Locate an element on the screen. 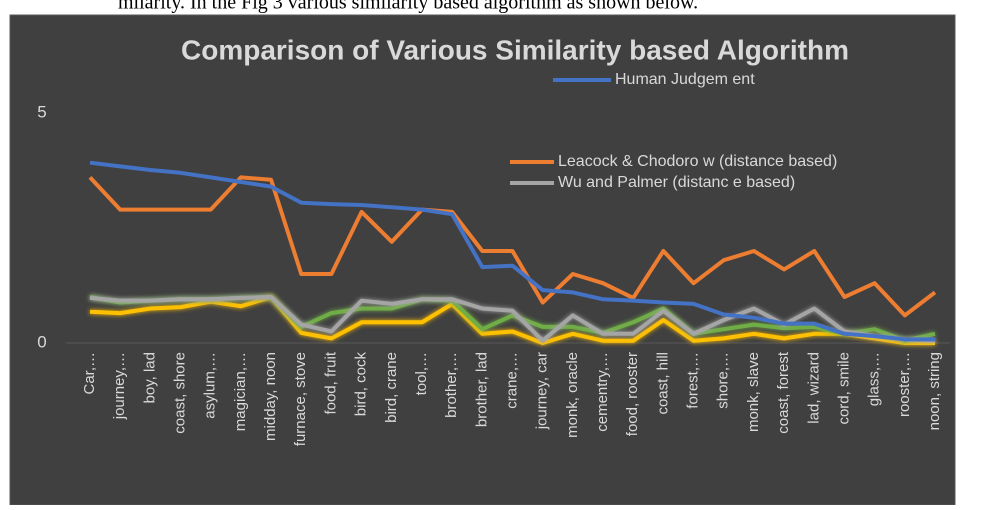  x-tick-label: coast, hill is located at coordinates (662, 383).